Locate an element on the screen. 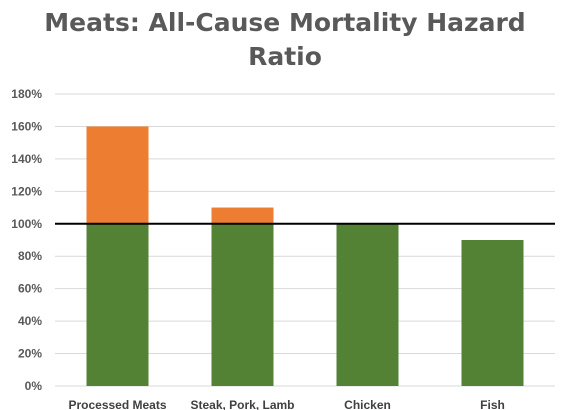  y-tick-label: 180% is located at coordinates (26, 94).